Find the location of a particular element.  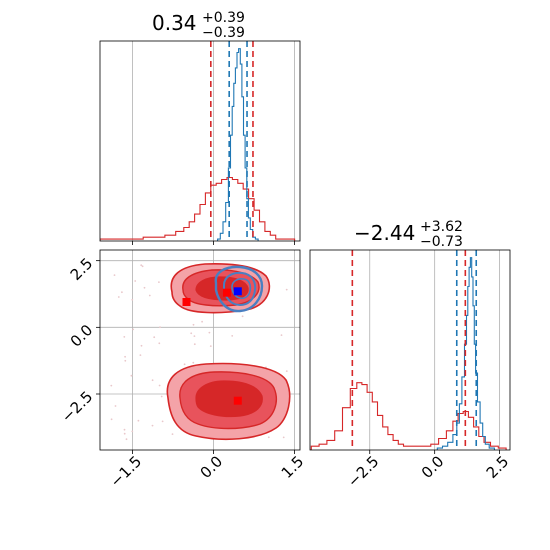

contour-xtick-label-1: 0.0 is located at coordinates (212, 467).